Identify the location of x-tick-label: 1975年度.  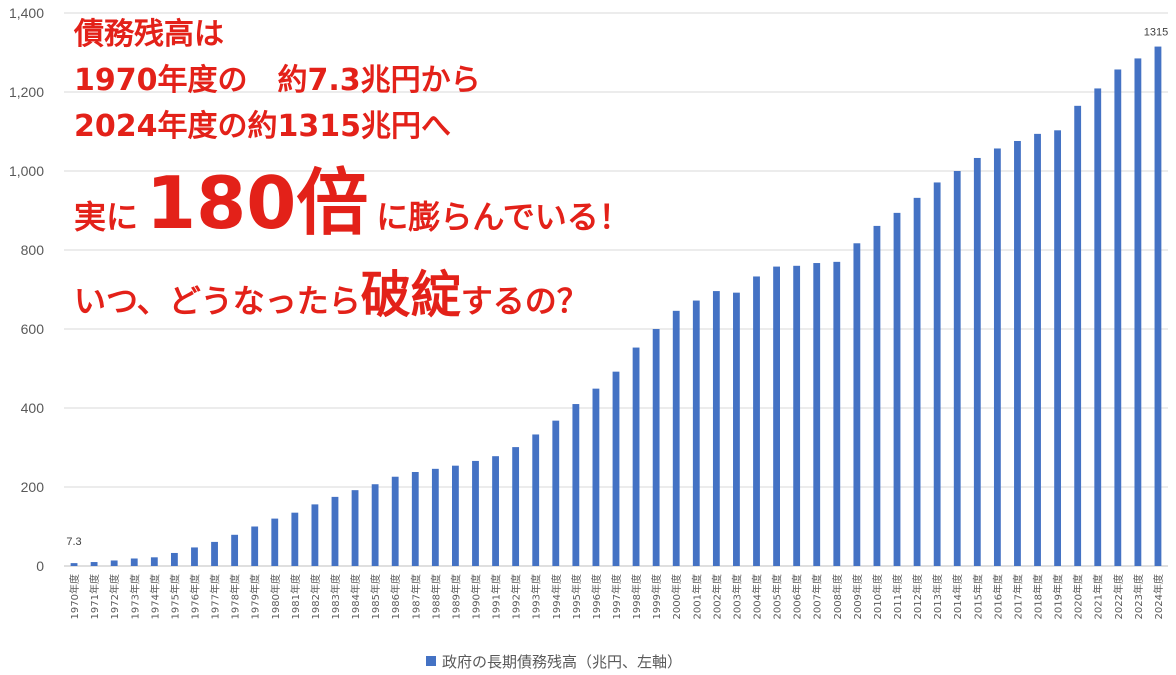
(174, 596).